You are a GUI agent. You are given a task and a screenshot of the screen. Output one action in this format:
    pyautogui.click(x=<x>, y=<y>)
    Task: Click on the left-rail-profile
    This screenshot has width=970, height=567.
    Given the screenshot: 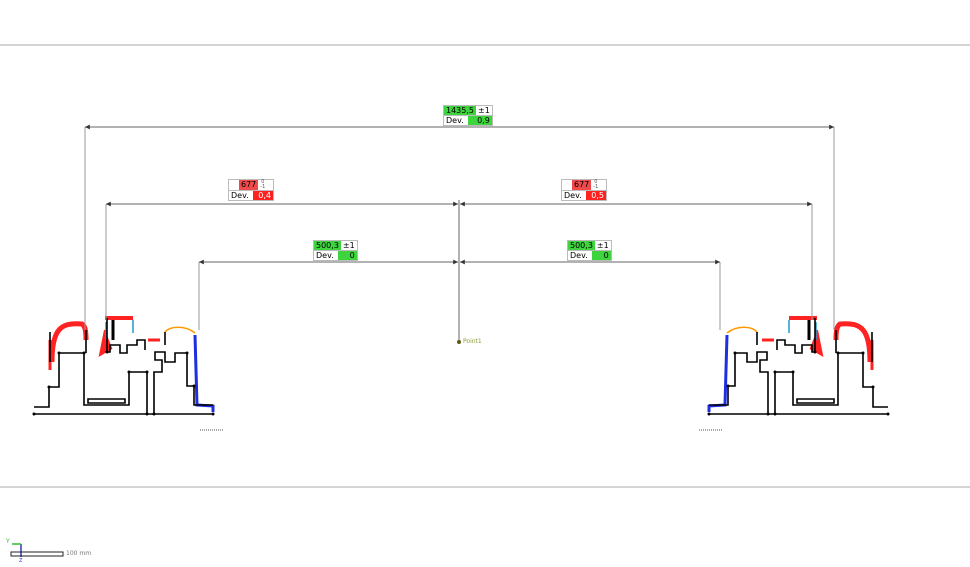 What is the action you would take?
    pyautogui.click(x=129, y=374)
    